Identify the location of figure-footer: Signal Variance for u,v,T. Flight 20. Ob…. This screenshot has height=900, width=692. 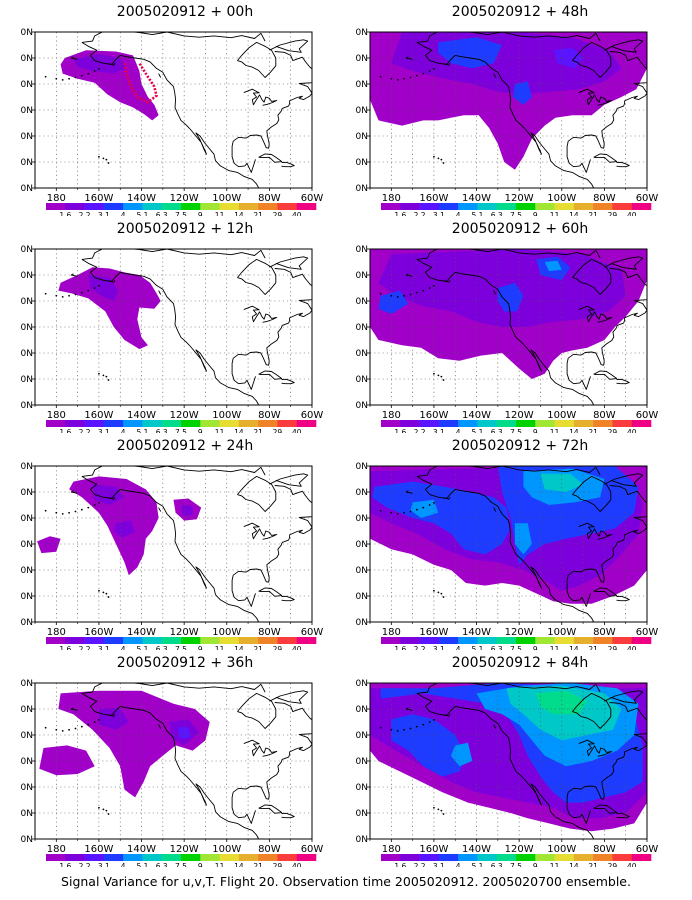
(346, 881).